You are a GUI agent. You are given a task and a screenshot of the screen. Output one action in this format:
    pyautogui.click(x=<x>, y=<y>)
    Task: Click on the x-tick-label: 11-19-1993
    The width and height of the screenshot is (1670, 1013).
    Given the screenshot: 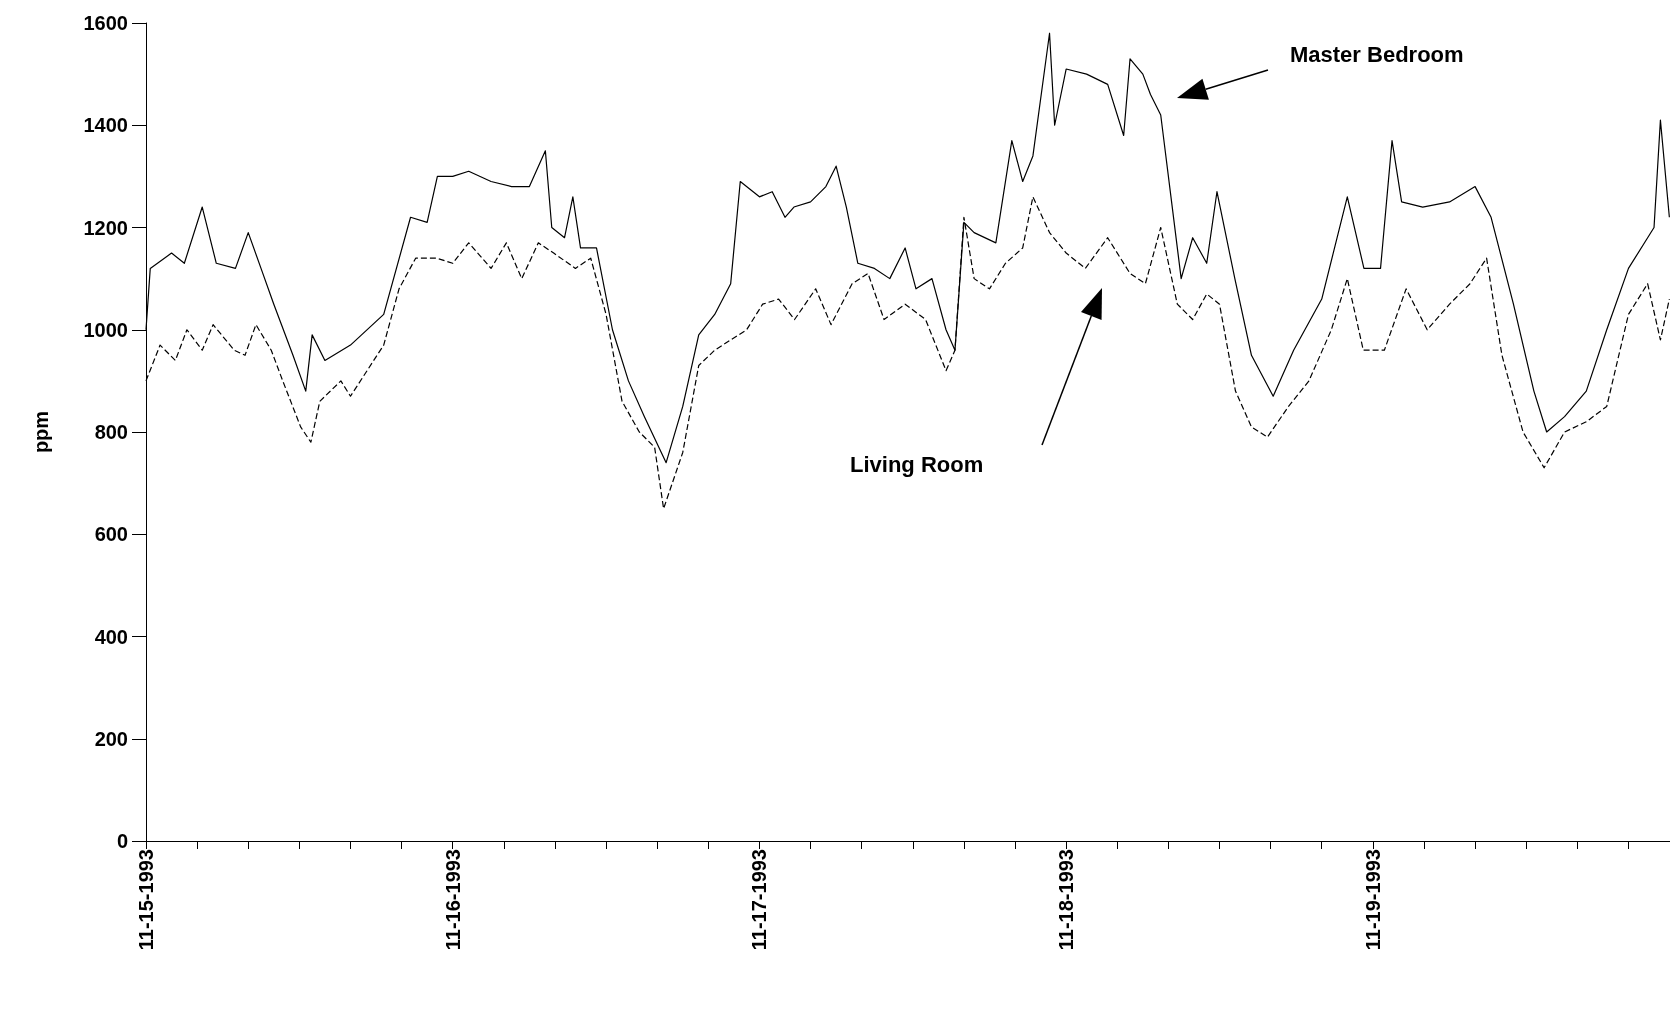 What is the action you would take?
    pyautogui.click(x=1372, y=900)
    